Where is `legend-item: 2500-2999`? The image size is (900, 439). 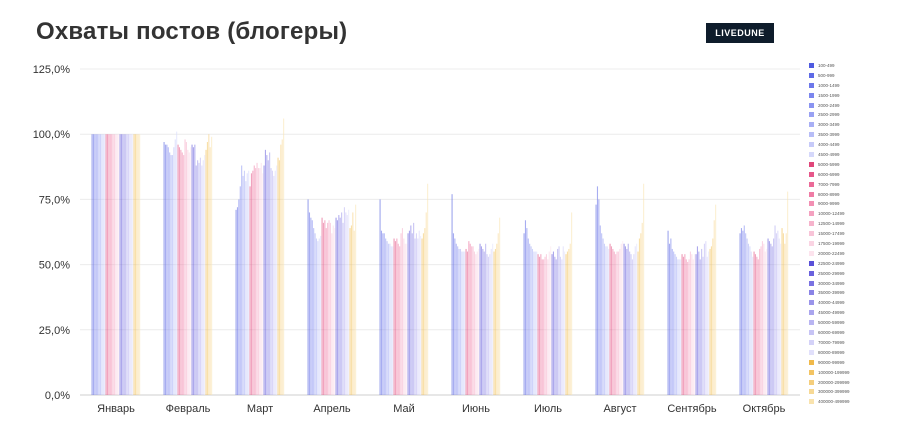
legend-item: 2500-2999 is located at coordinates (854, 115).